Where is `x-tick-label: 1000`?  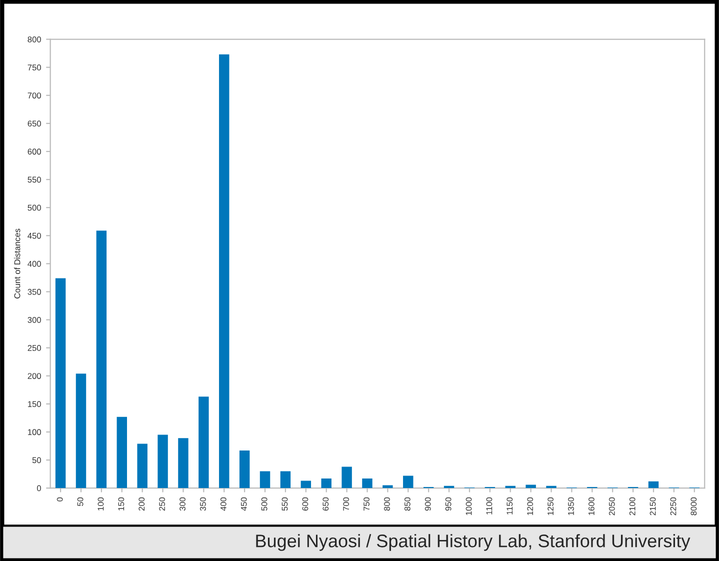
x-tick-label: 1000 is located at coordinates (469, 506).